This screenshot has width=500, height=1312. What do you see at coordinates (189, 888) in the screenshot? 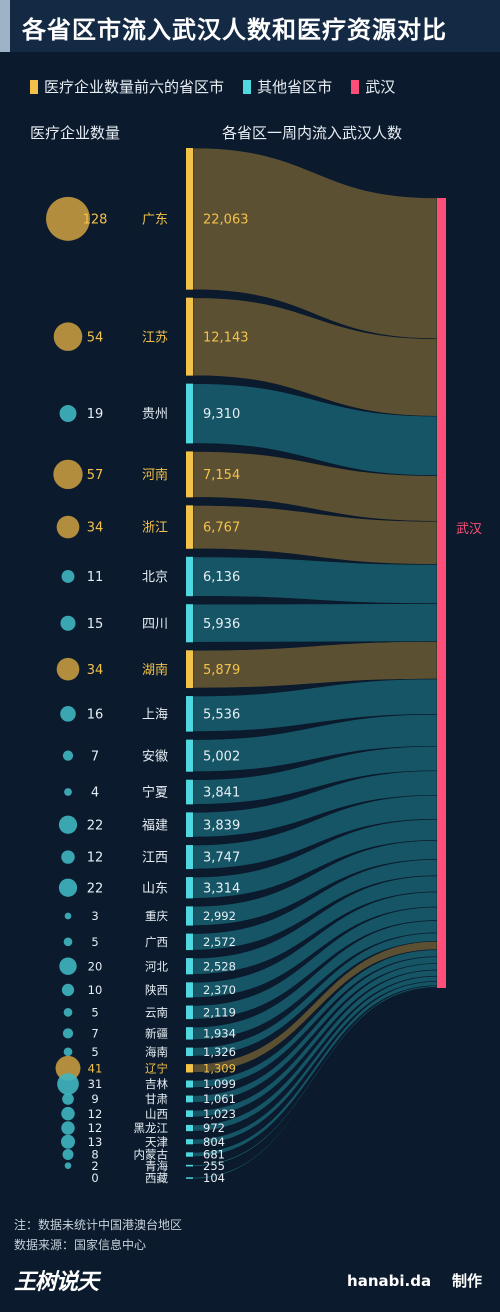
I see `source-bar-山东` at bounding box center [189, 888].